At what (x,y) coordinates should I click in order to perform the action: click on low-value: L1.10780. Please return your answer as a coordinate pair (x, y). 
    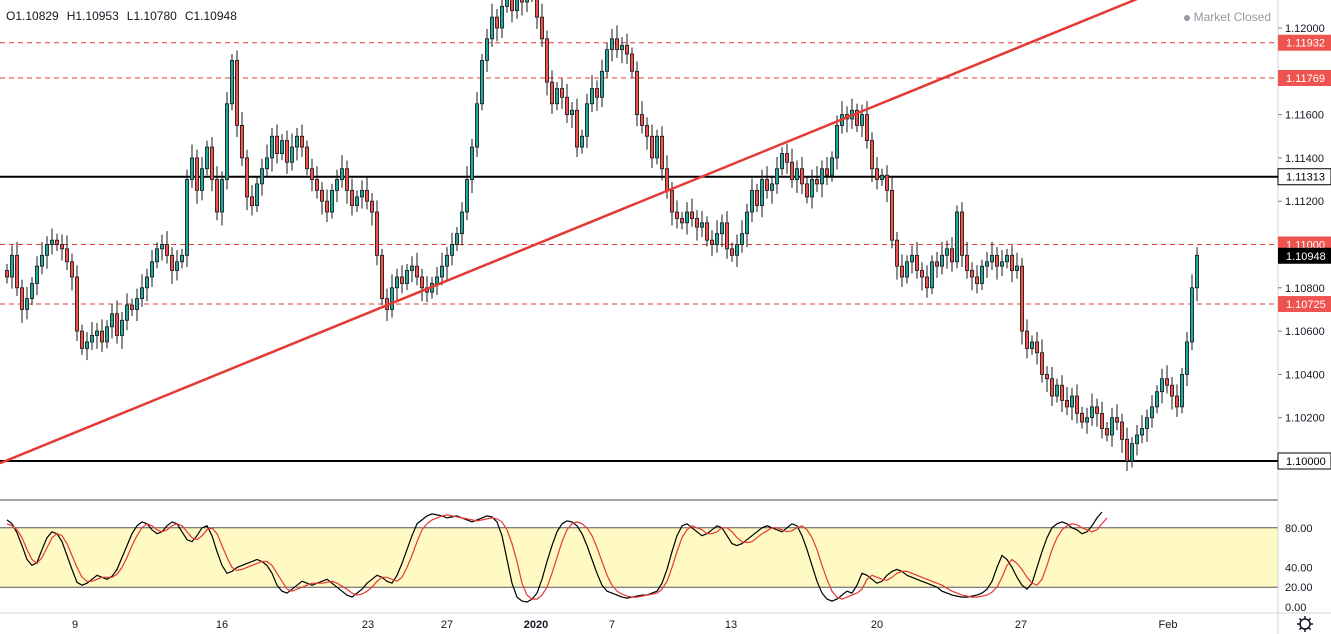
    Looking at the image, I should click on (151, 16).